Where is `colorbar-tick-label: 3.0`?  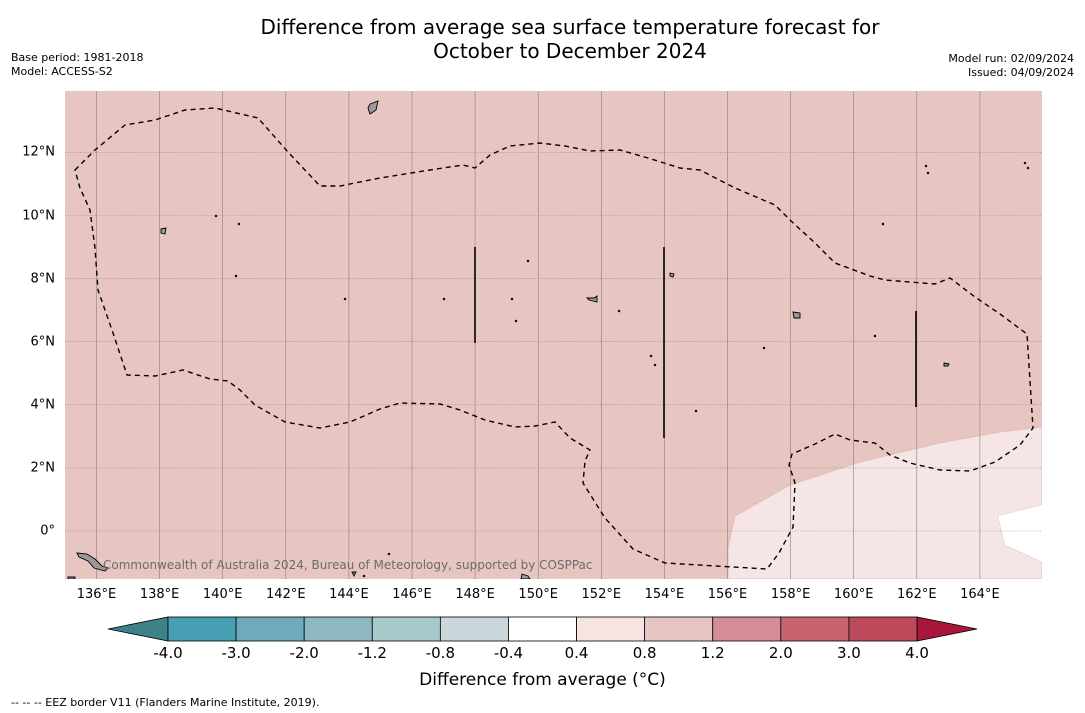
colorbar-tick-label: 3.0 is located at coordinates (848, 653).